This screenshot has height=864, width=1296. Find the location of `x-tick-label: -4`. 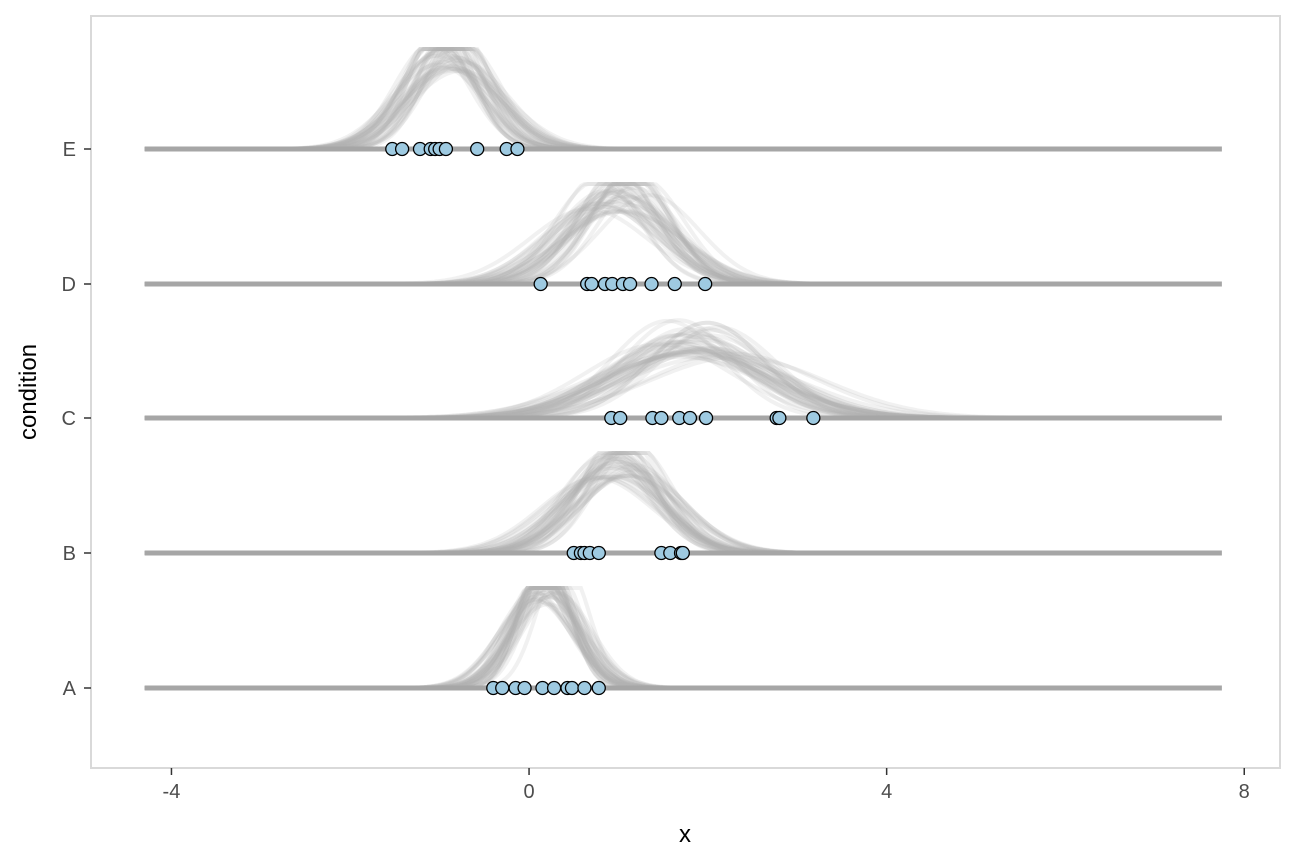

x-tick-label: -4 is located at coordinates (172, 792).